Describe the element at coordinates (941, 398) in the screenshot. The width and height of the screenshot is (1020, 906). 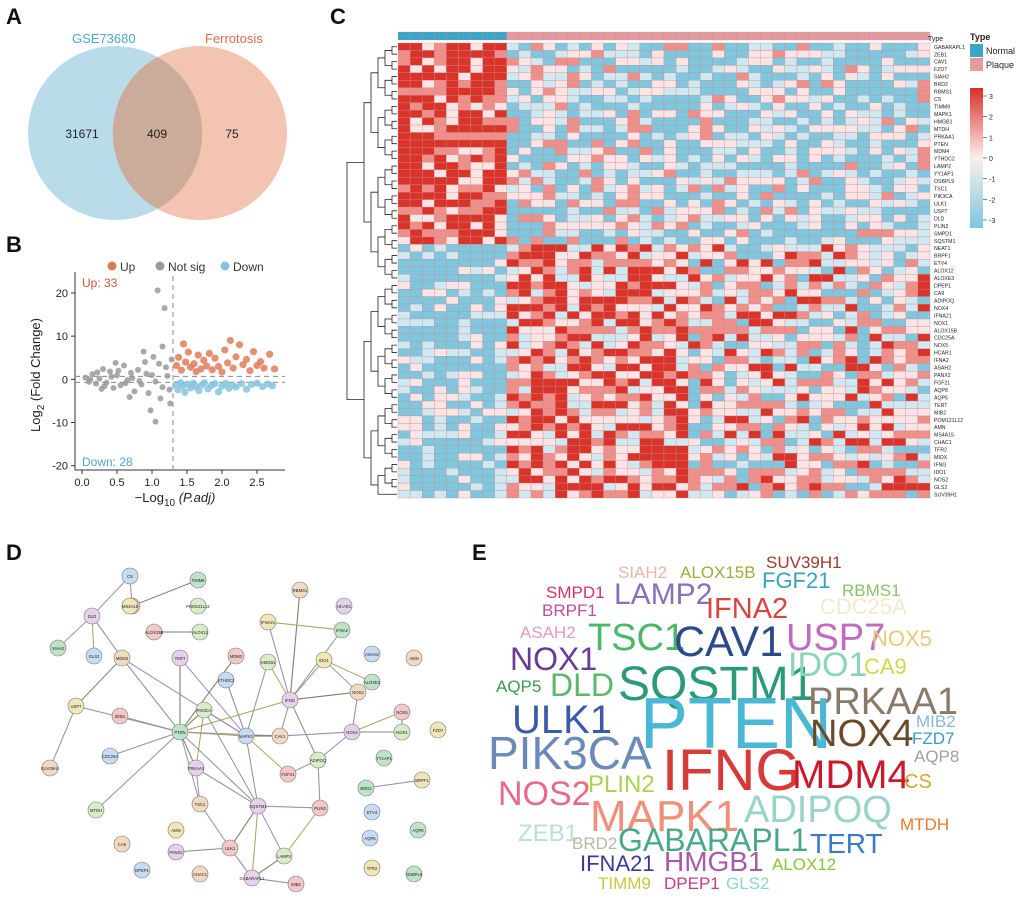
I see `gene-label: AQP5` at that location.